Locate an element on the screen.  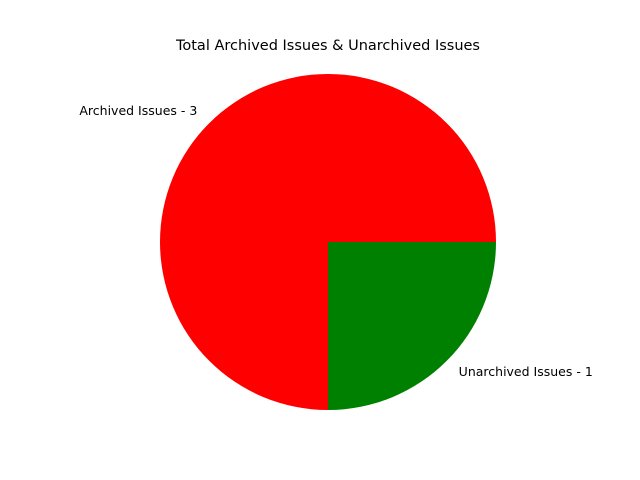
pie-slice-label-0: Archived Issues - 3 is located at coordinates (138, 110).